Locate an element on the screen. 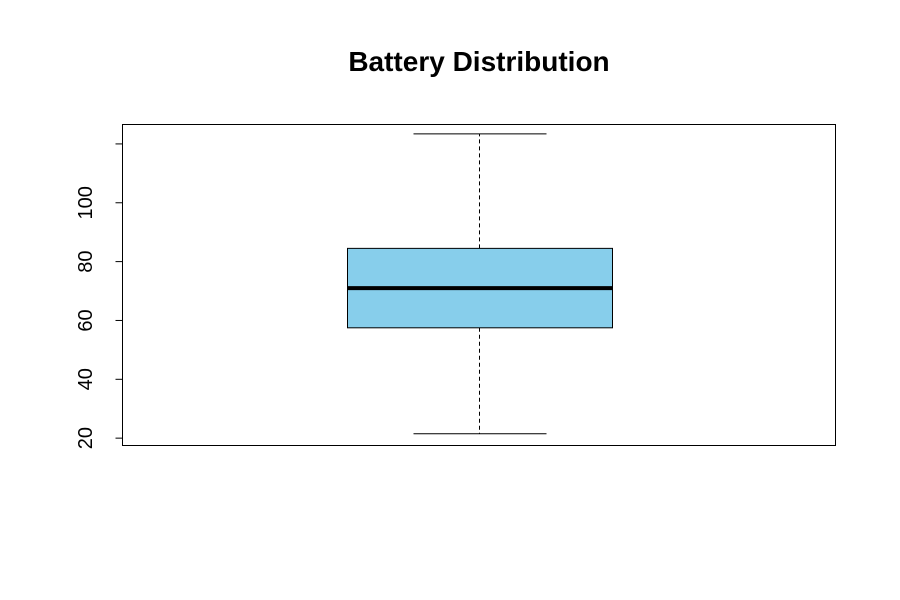  y-tick-label: 60 is located at coordinates (86, 320).